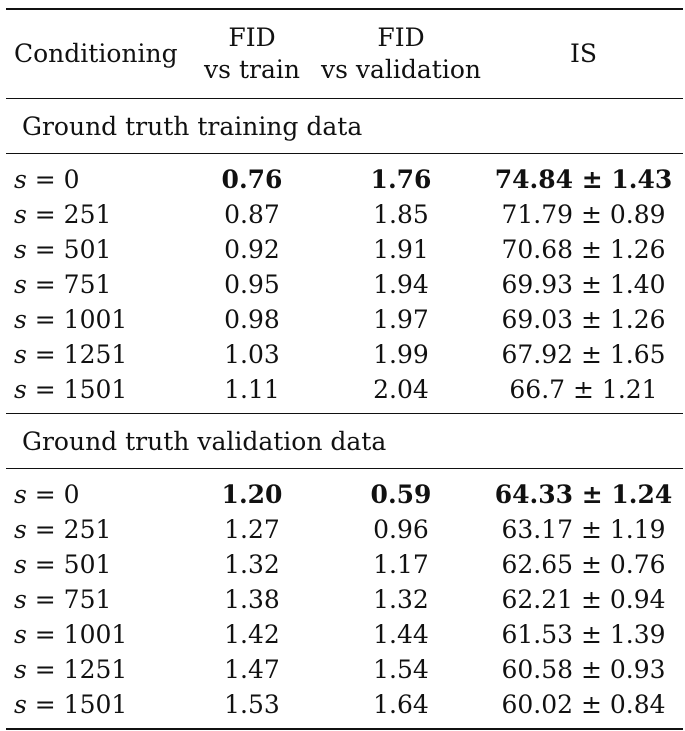 This screenshot has width=685, height=731. What do you see at coordinates (583, 354) in the screenshot?
I see `cell-is: 67.92 ± 1.65` at bounding box center [583, 354].